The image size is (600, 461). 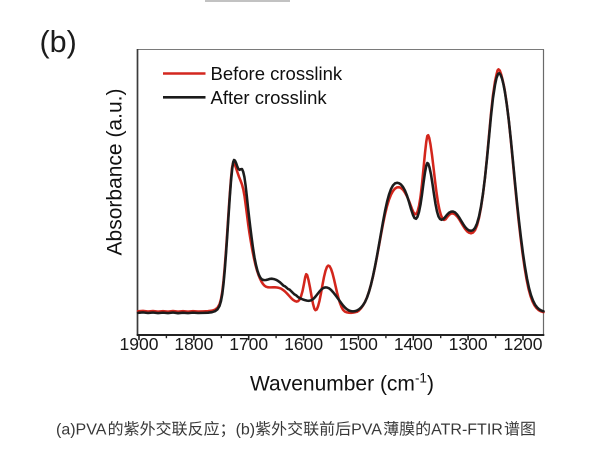 What do you see at coordinates (467, 430) in the screenshot?
I see `svg-text: ATR-FTIR` at bounding box center [467, 430].